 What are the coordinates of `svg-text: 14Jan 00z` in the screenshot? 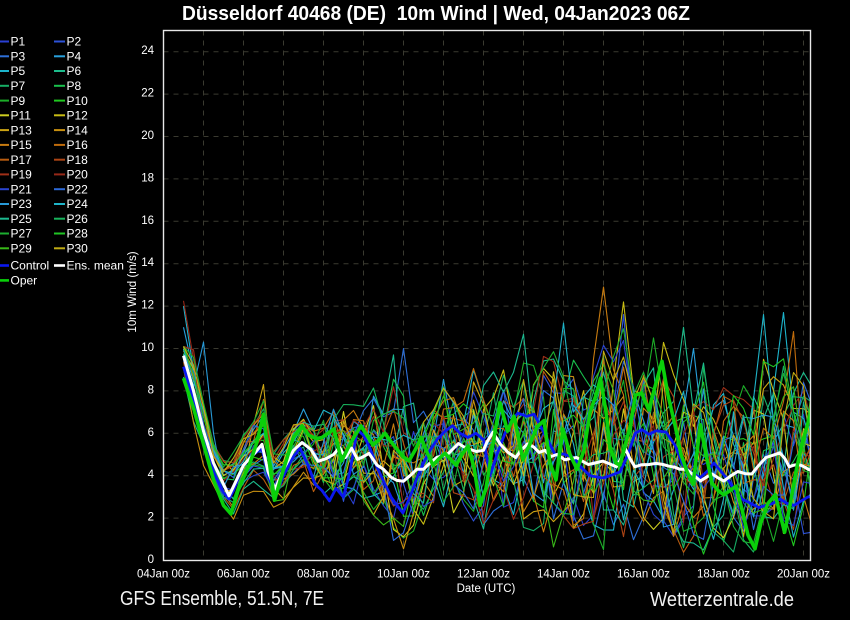 It's located at (563, 575).